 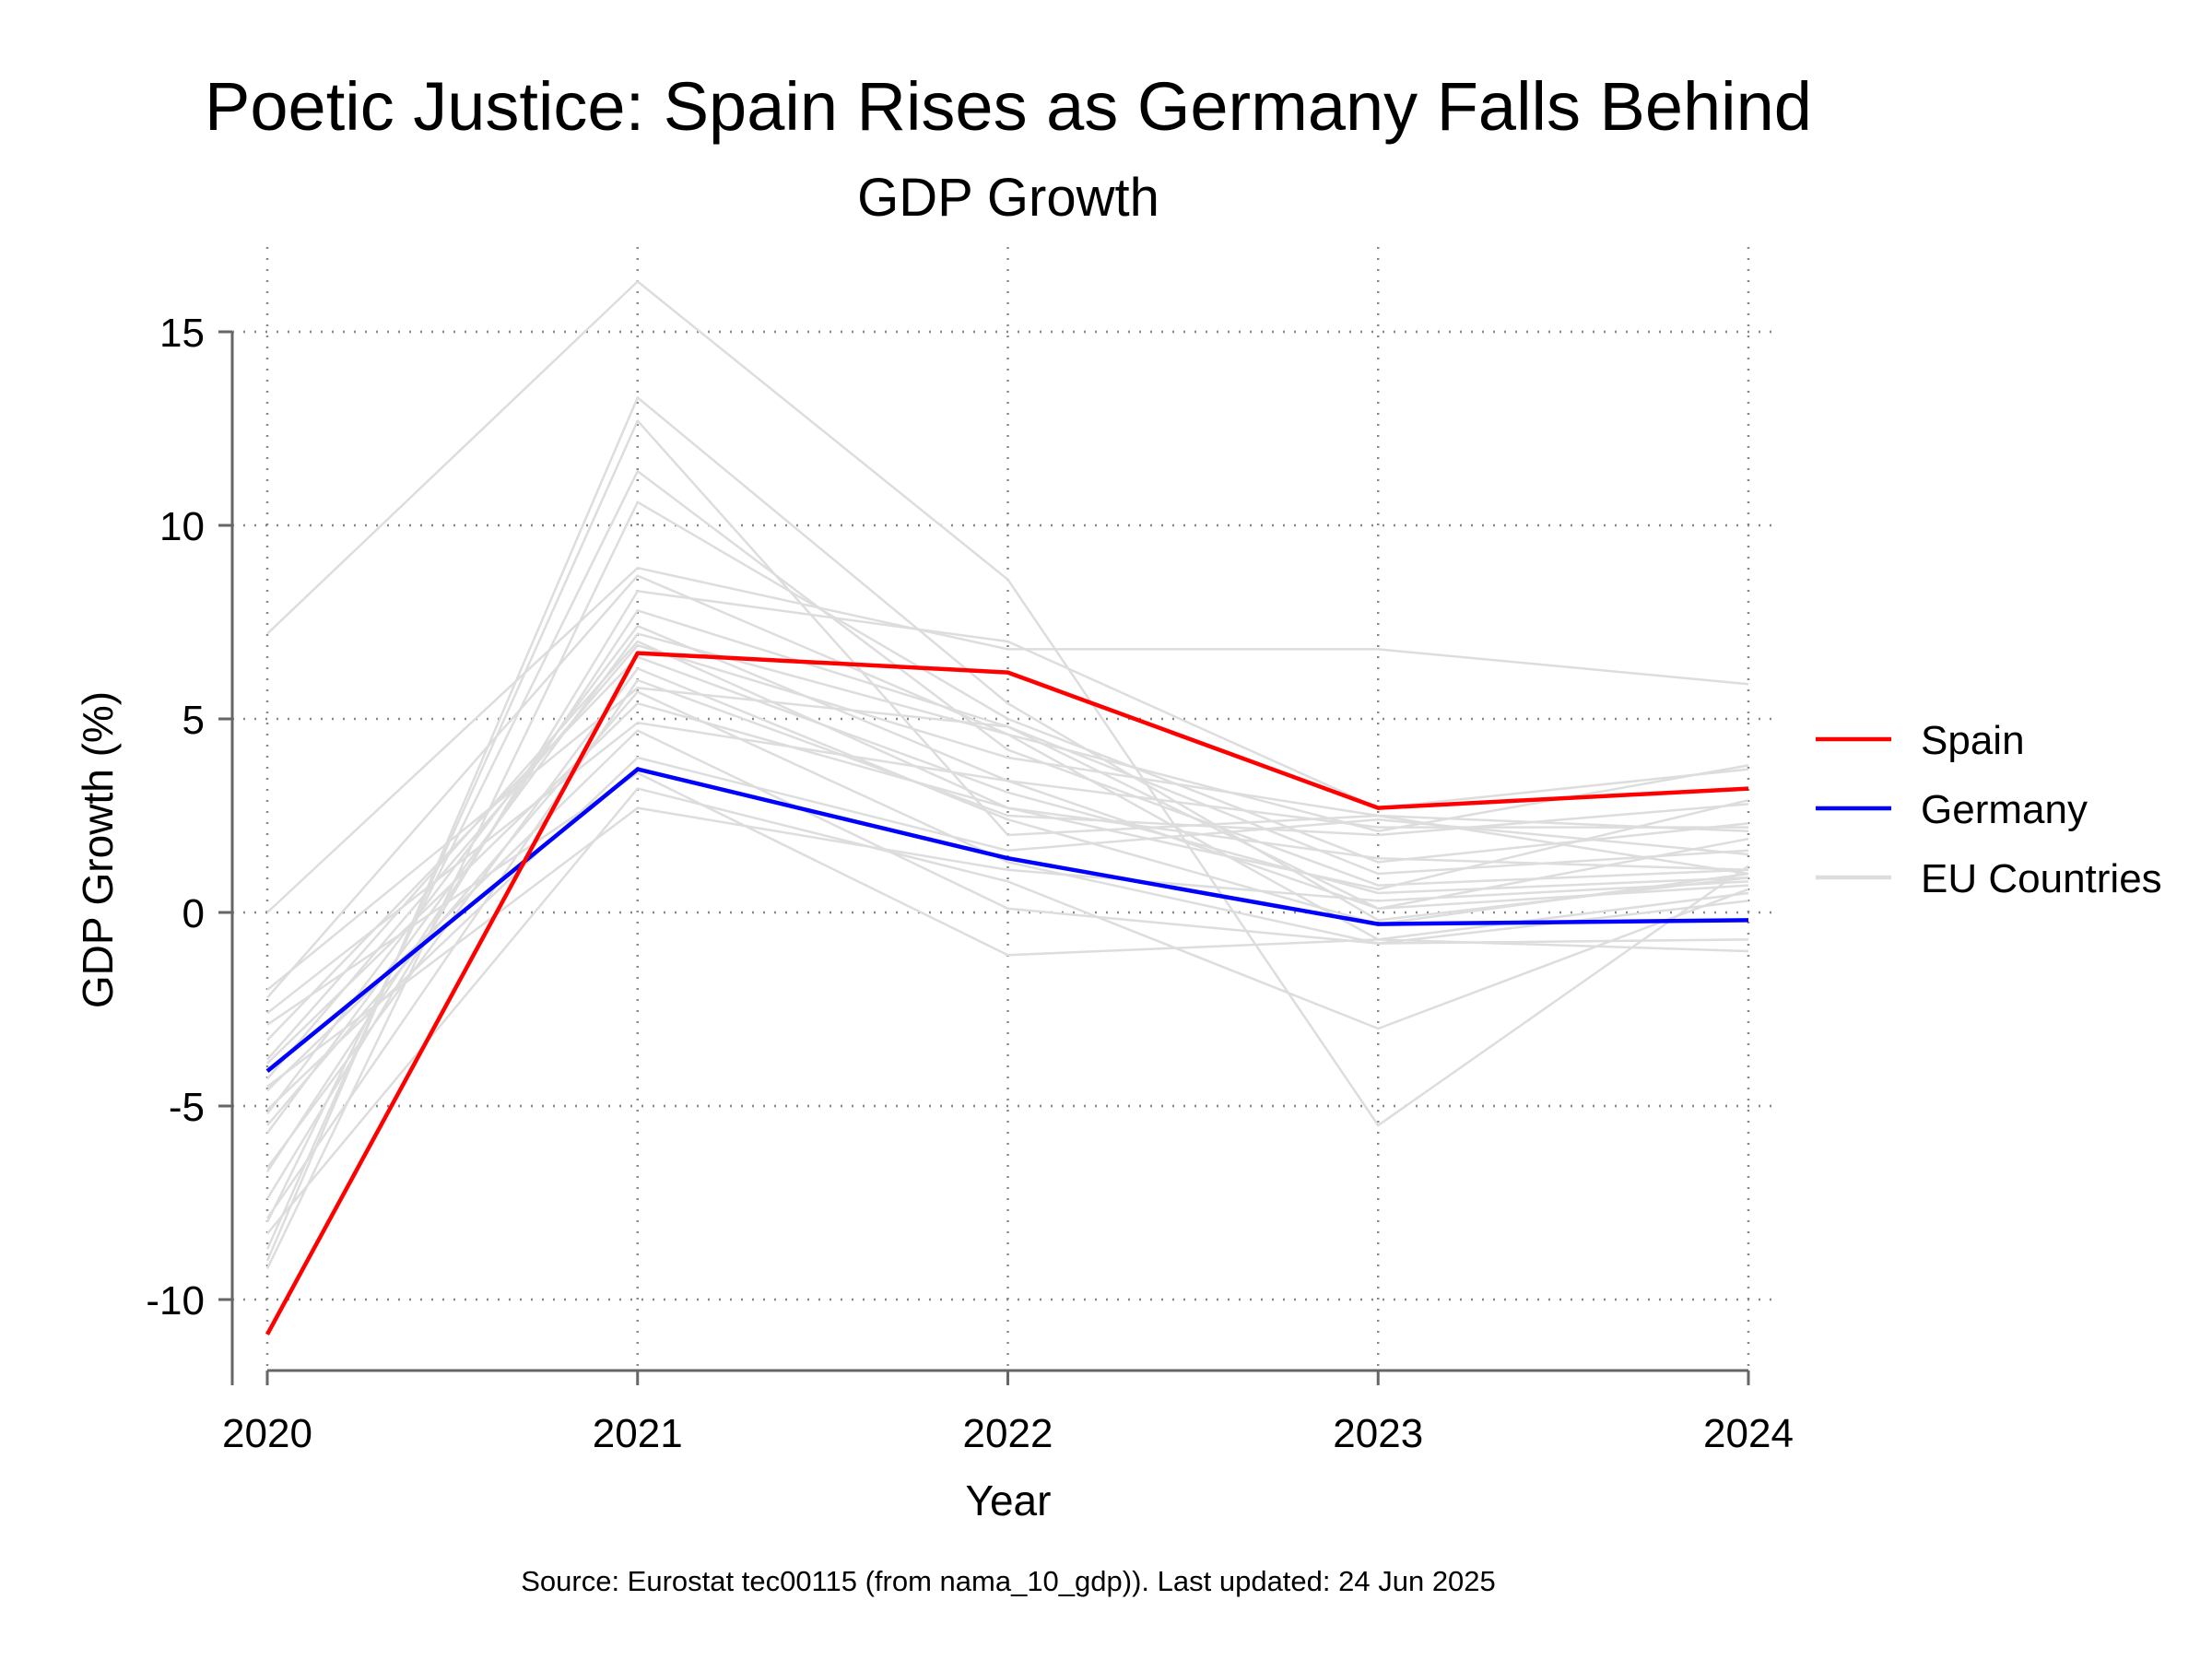 What do you see at coordinates (1378, 1433) in the screenshot?
I see `x-tick-label: 2023` at bounding box center [1378, 1433].